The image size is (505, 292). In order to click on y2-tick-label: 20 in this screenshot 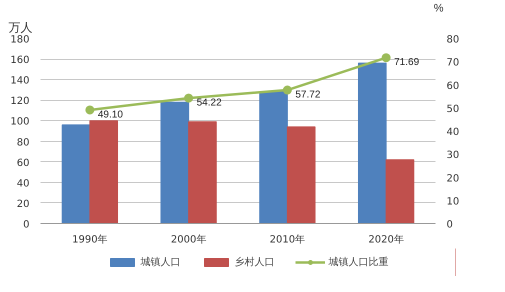, I will do `click(453, 178)`.